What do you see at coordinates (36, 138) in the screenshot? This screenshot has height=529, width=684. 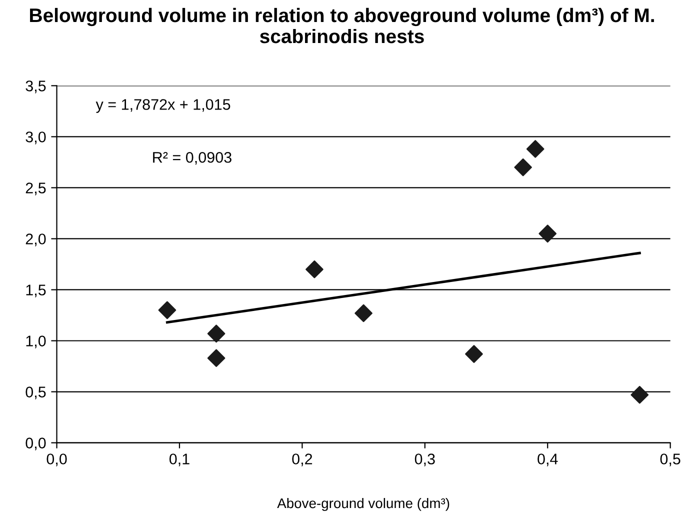 I see `y-tick-label: 3,0` at bounding box center [36, 138].